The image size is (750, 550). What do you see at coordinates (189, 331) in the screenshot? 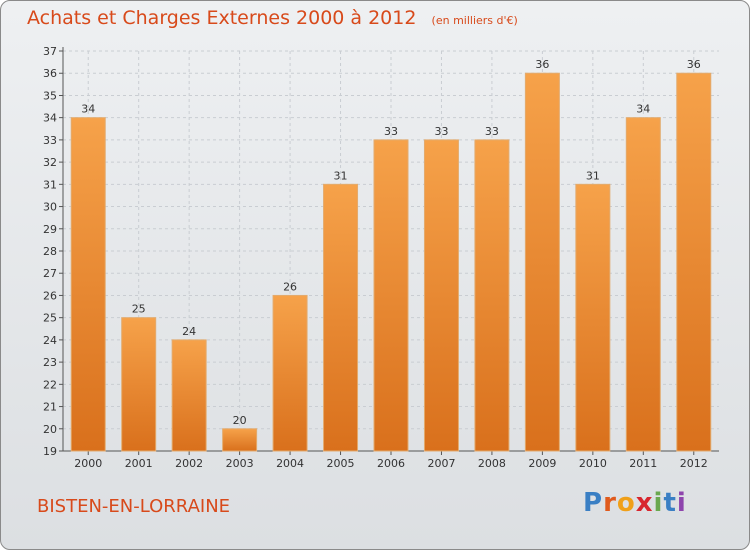
I see `data-label: 24` at bounding box center [189, 331].